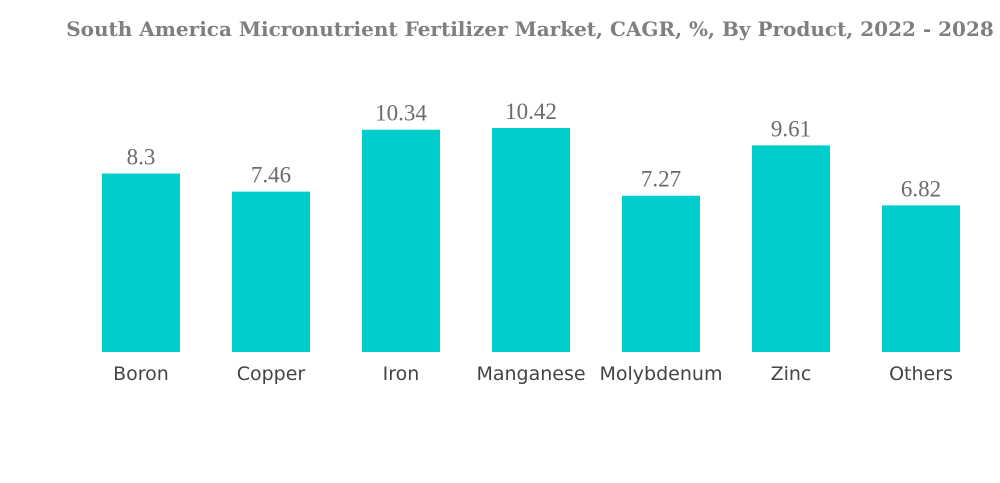 This screenshot has width=1000, height=483. Describe the element at coordinates (401, 240) in the screenshot. I see `bar-iron` at that location.